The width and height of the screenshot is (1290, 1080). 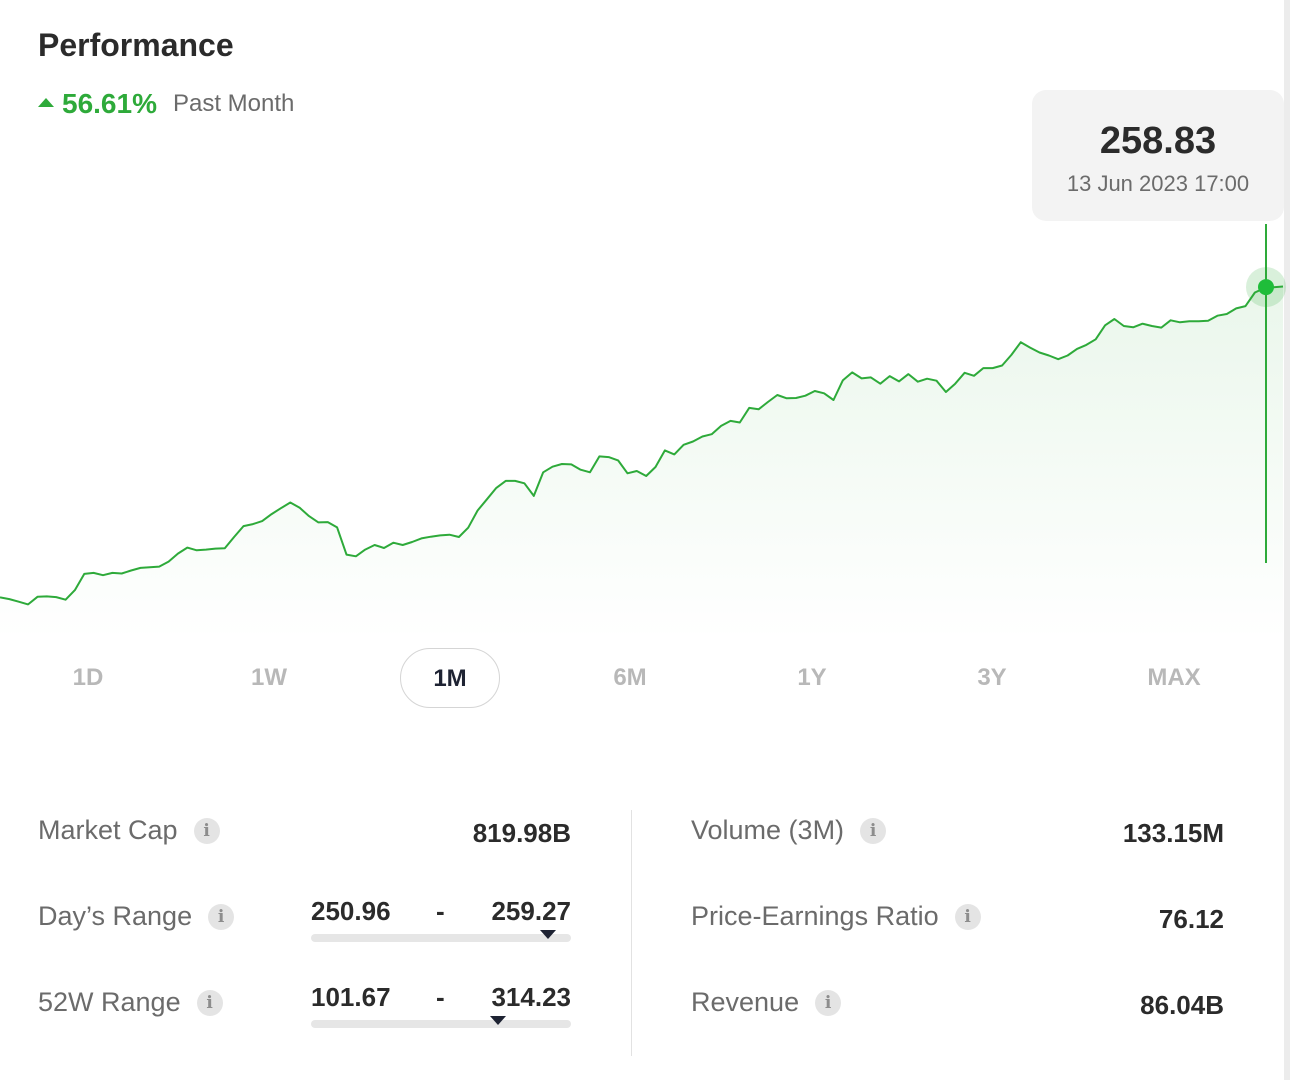 I want to click on week52-range-label: 52W Range i, so click(x=130, y=1002).